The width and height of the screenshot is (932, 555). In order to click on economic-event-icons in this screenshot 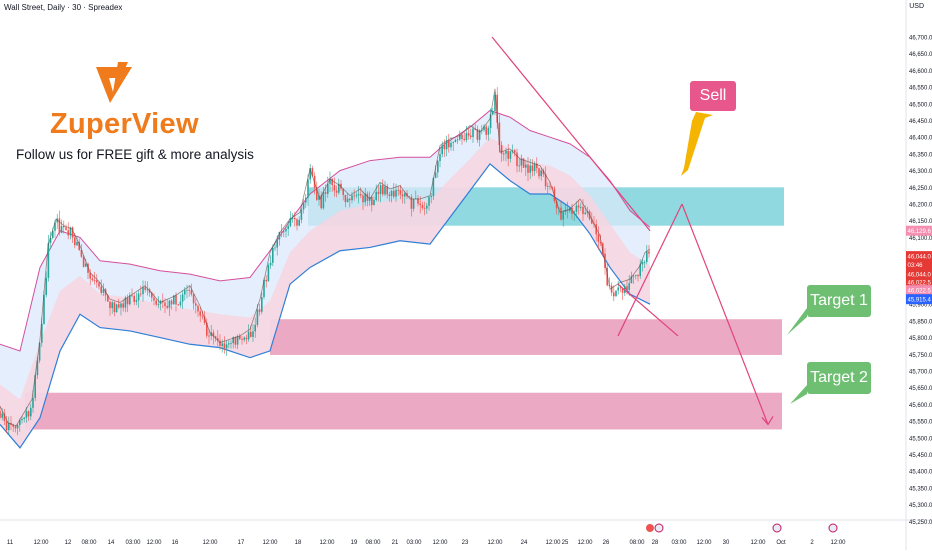, I will do `click(742, 528)`.